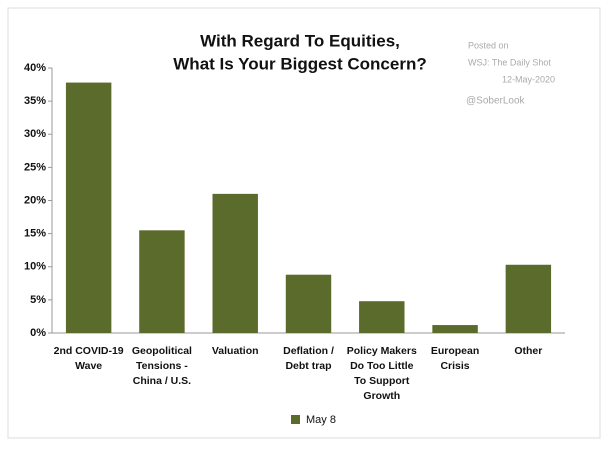 The height and width of the screenshot is (454, 610). What do you see at coordinates (35, 267) in the screenshot?
I see `y-tick-label: 10%` at bounding box center [35, 267].